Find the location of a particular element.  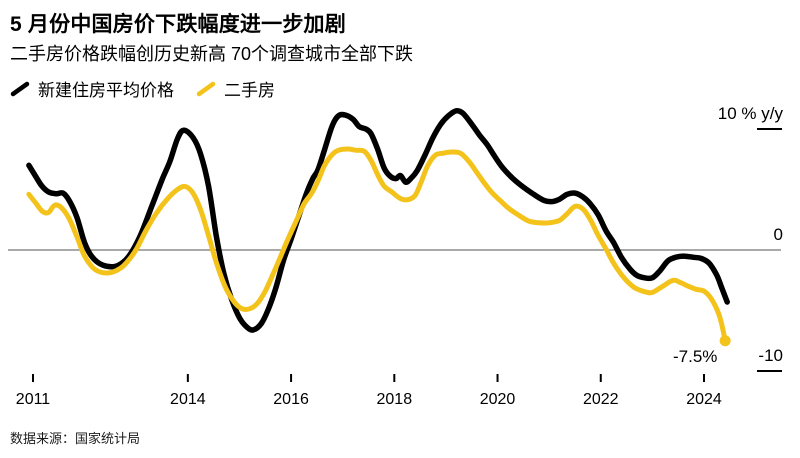

x-axis-label-2018: 2018 is located at coordinates (394, 399).